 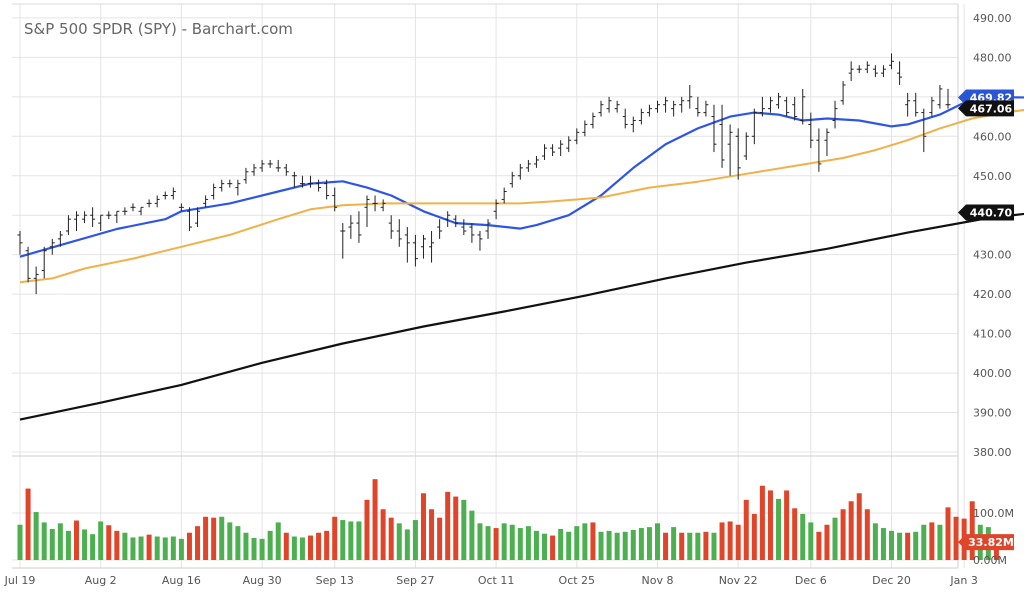 What do you see at coordinates (891, 580) in the screenshot?
I see `x-tick-label: Dec 20` at bounding box center [891, 580].